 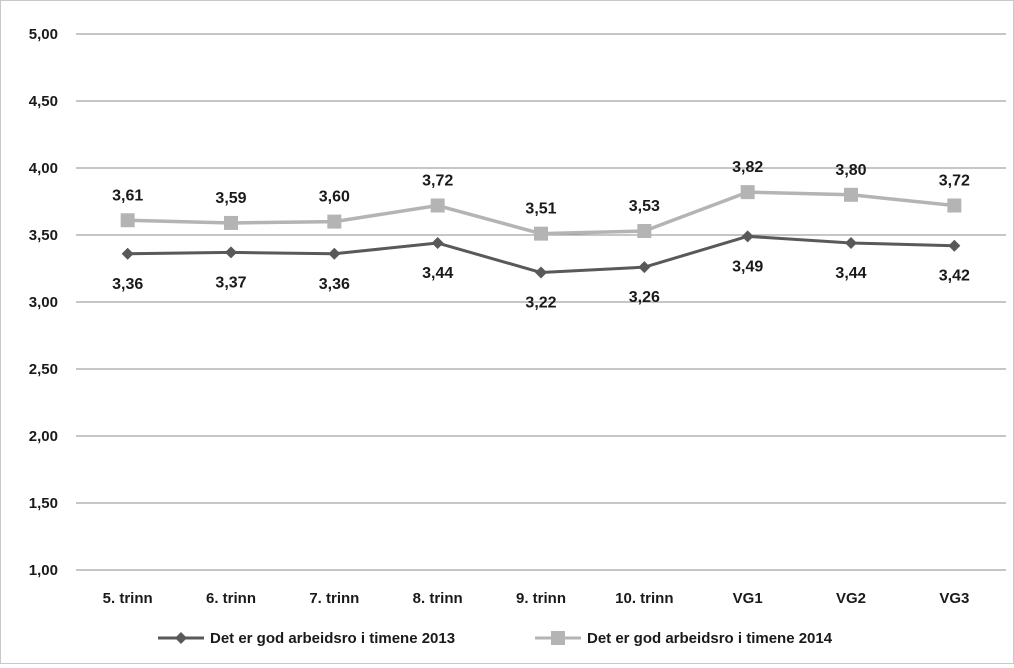 What do you see at coordinates (644, 206) in the screenshot?
I see `data-label: 3,53` at bounding box center [644, 206].